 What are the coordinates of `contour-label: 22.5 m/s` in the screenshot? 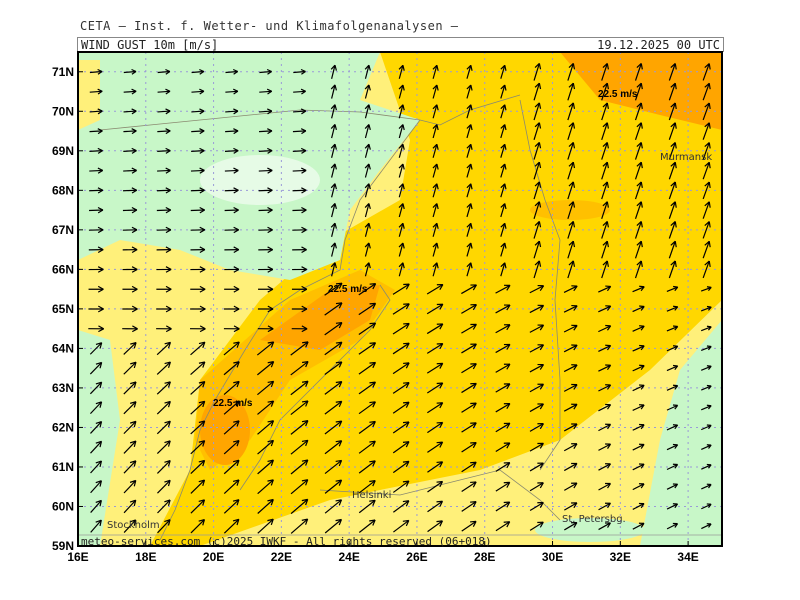 It's located at (618, 94).